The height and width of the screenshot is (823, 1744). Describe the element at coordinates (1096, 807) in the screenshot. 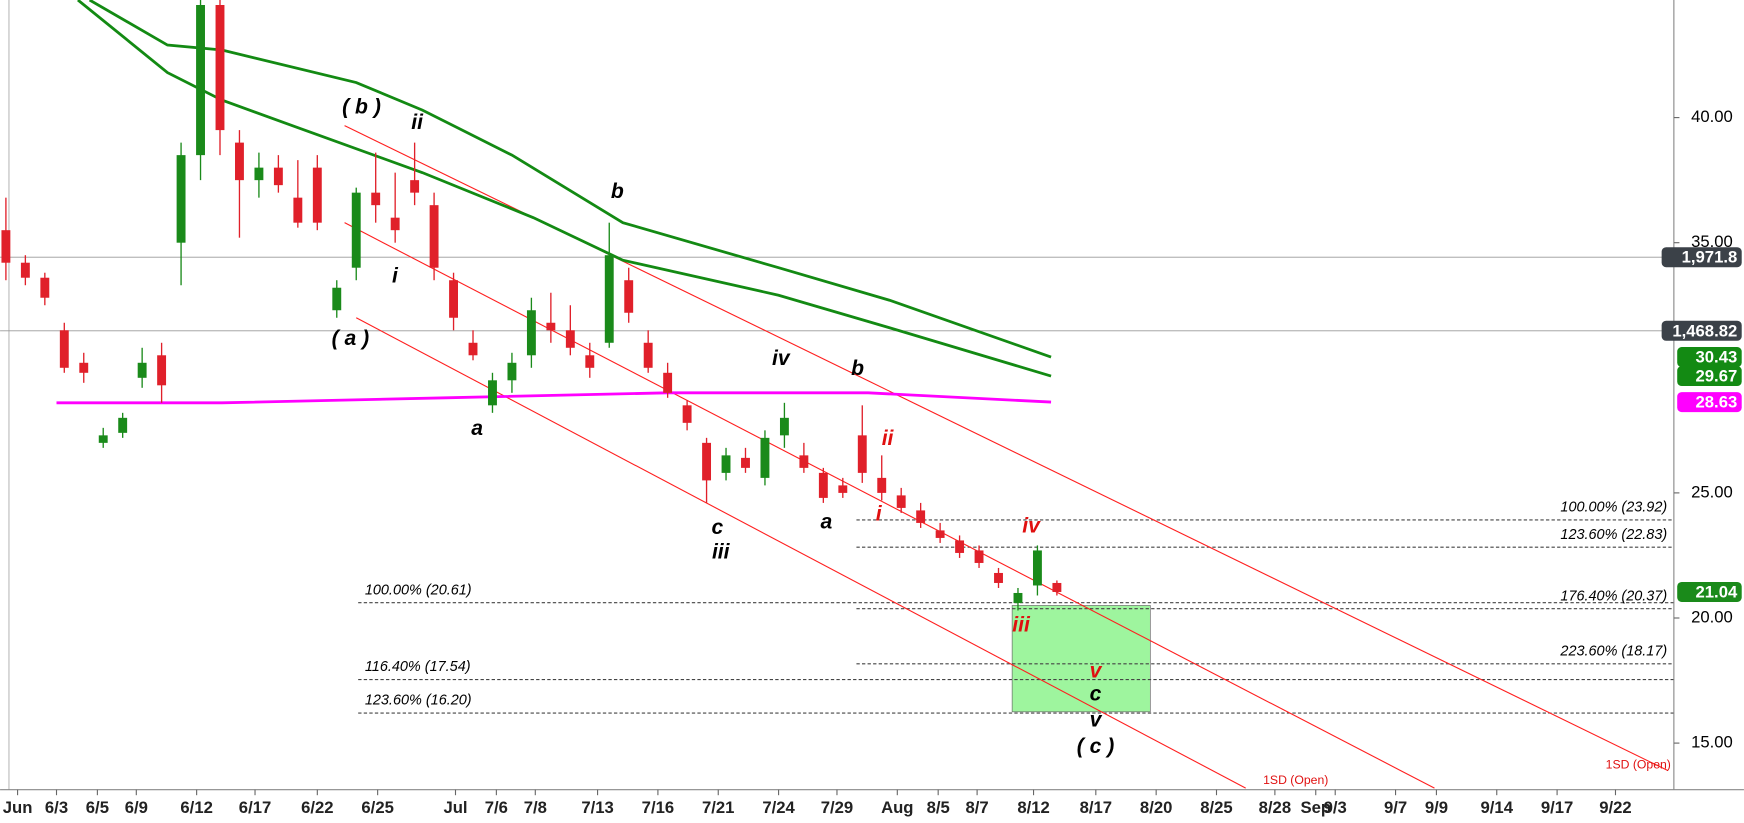

I see `x-tick-label: 8/17` at that location.